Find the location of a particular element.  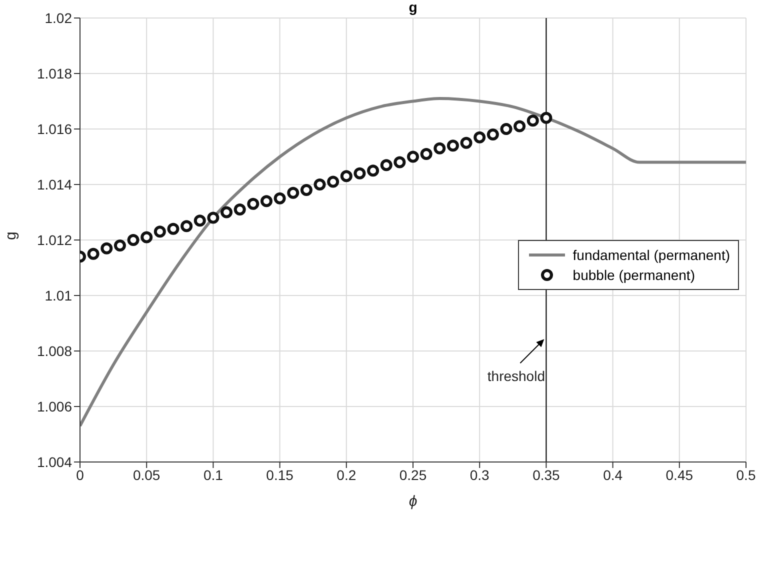

x-tick-label: 0.2 is located at coordinates (346, 474).